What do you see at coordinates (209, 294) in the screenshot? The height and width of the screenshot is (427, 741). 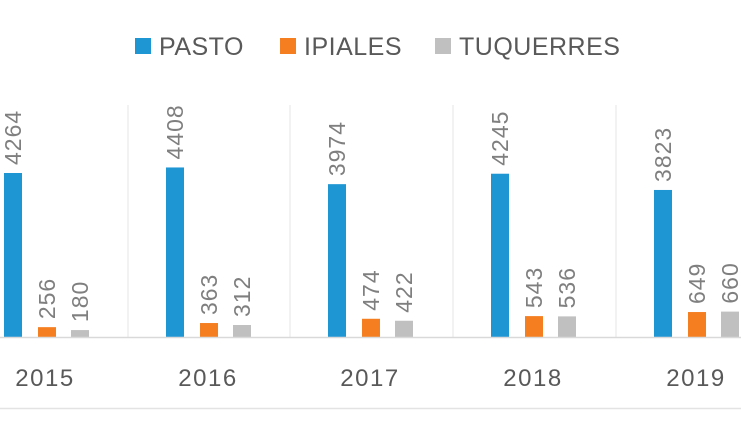 I see `data-label-ipiales-2016: 363` at bounding box center [209, 294].